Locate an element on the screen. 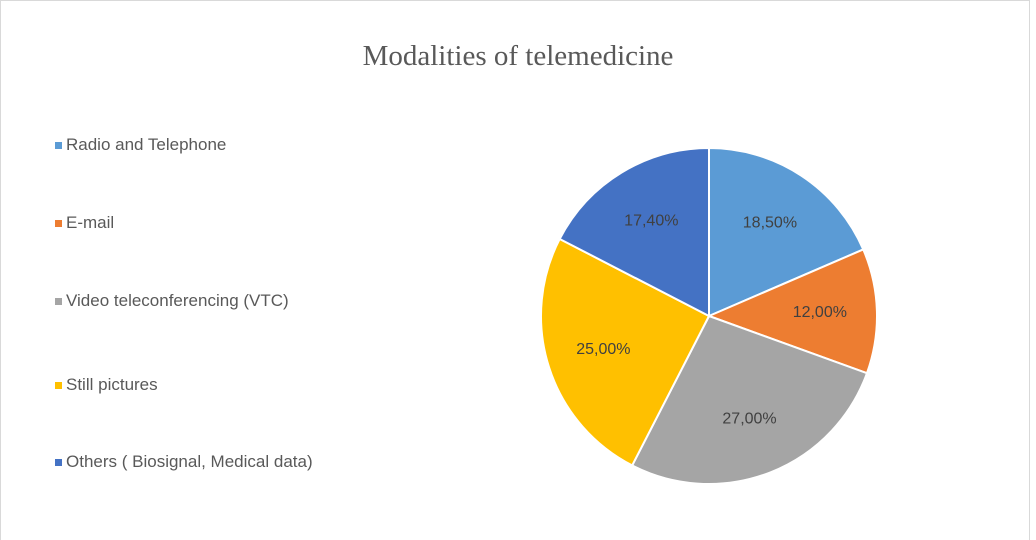 The height and width of the screenshot is (540, 1036). legend-label: Others ( Biosignal, Medical data) is located at coordinates (189, 461).